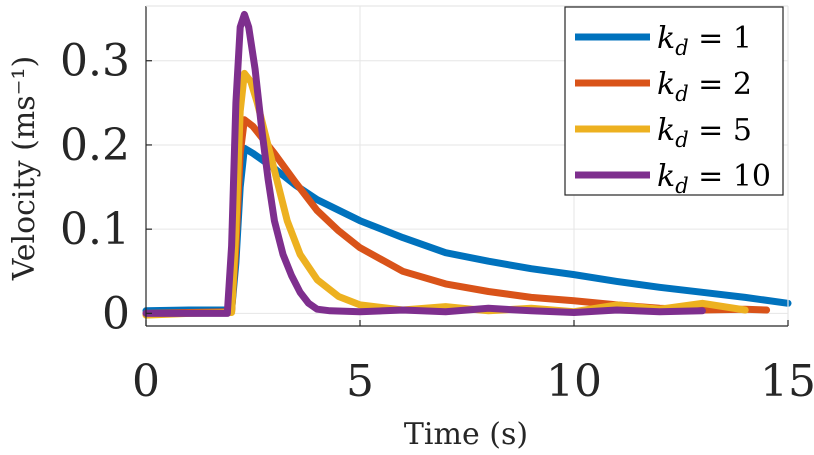 The width and height of the screenshot is (814, 455). What do you see at coordinates (106, 187) in the screenshot?
I see `y-ticks: 0 0.1 0.2 0.3` at bounding box center [106, 187].